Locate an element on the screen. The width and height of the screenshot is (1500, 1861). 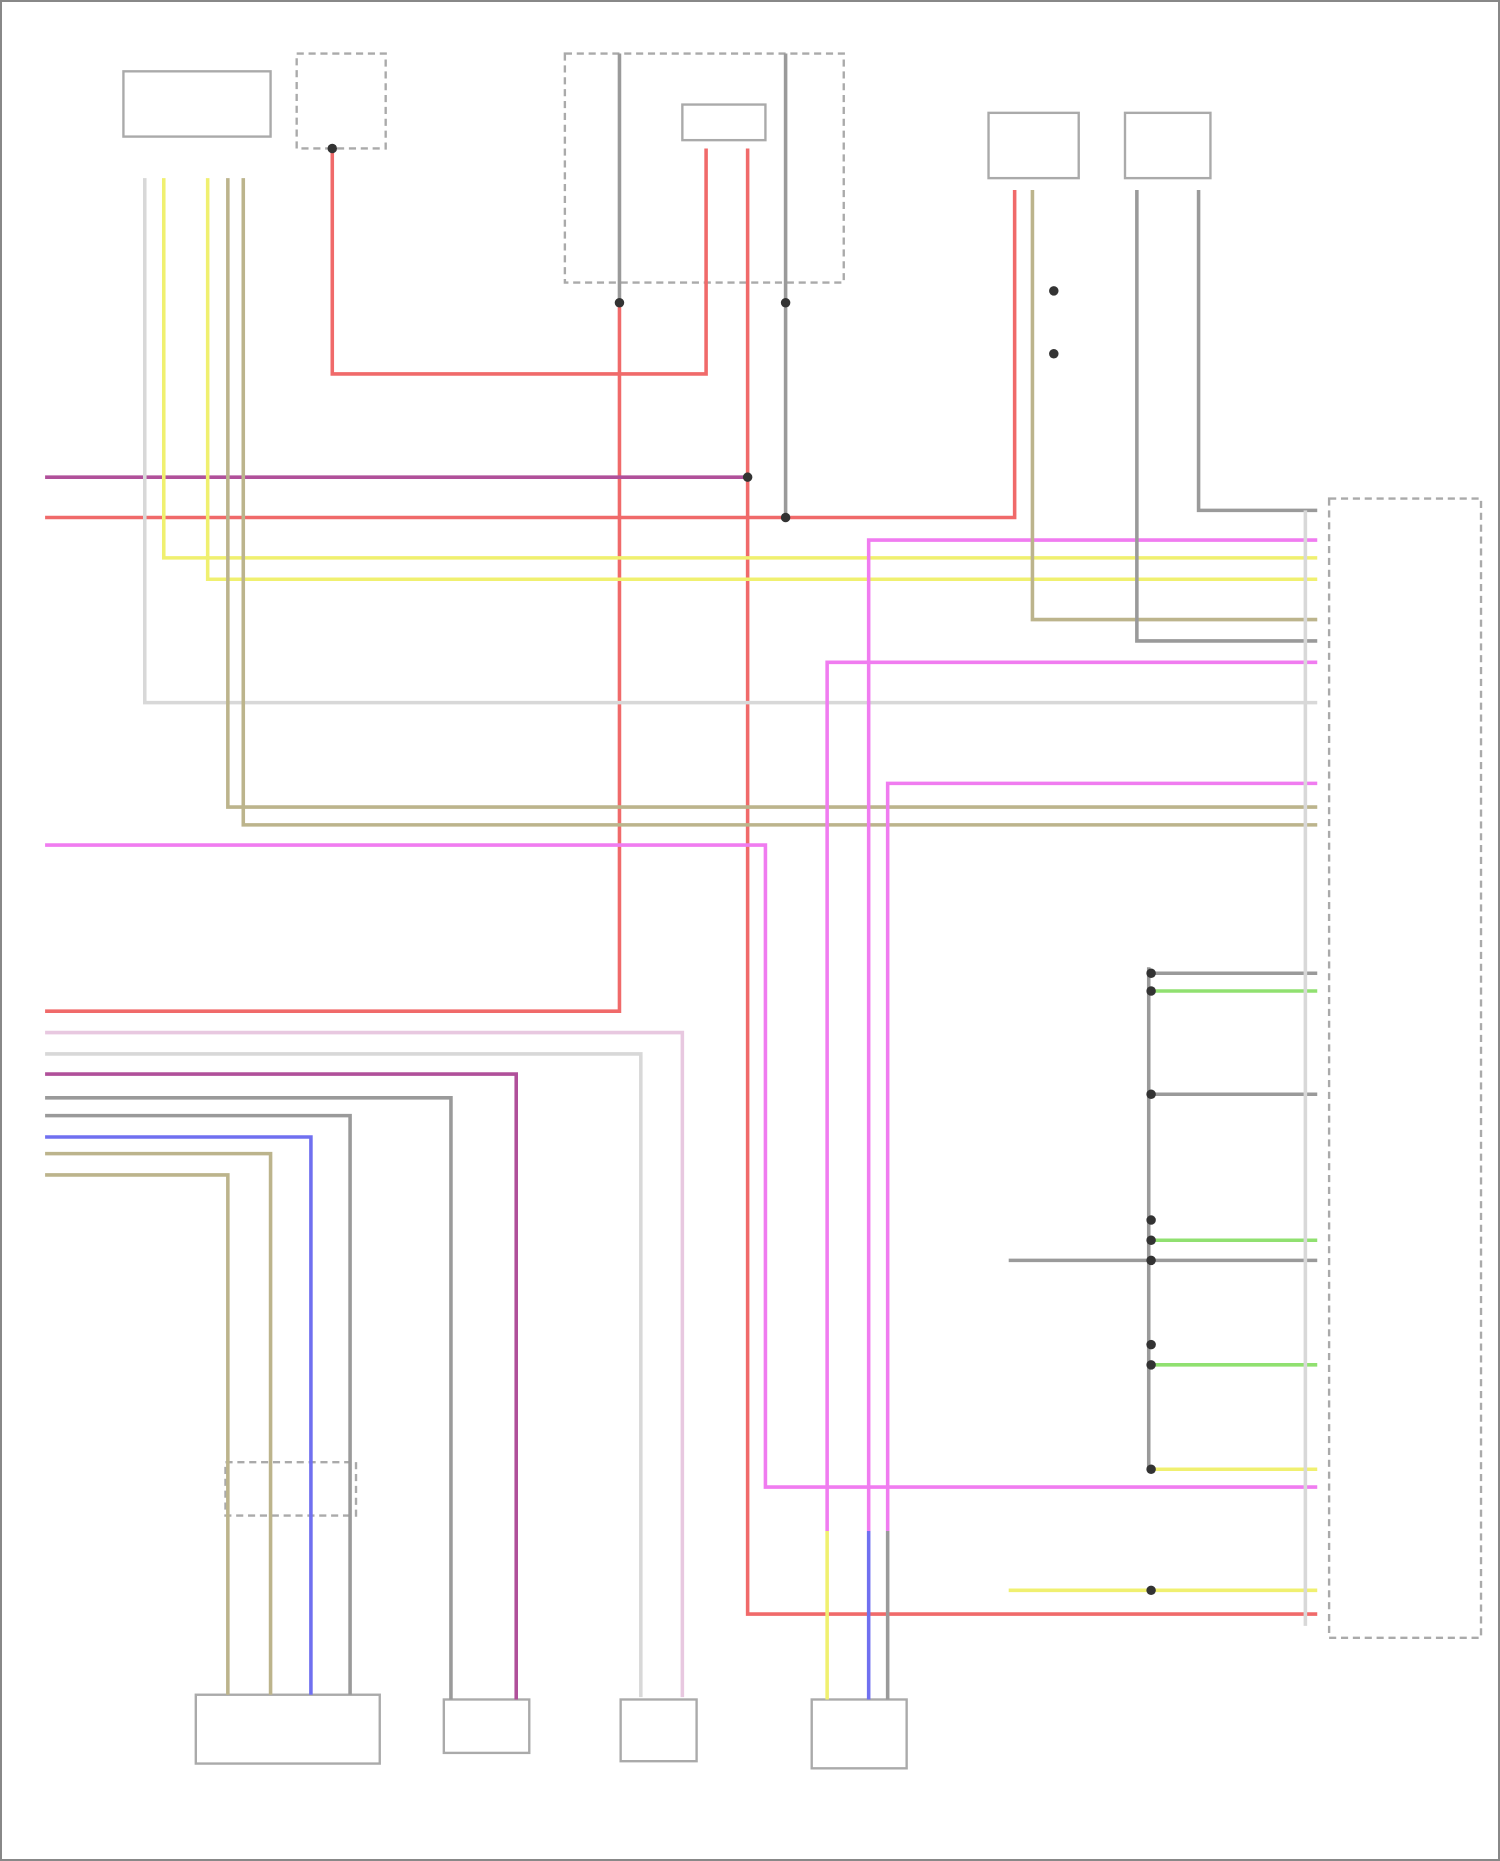
component-switch-top-left is located at coordinates (341, 101).